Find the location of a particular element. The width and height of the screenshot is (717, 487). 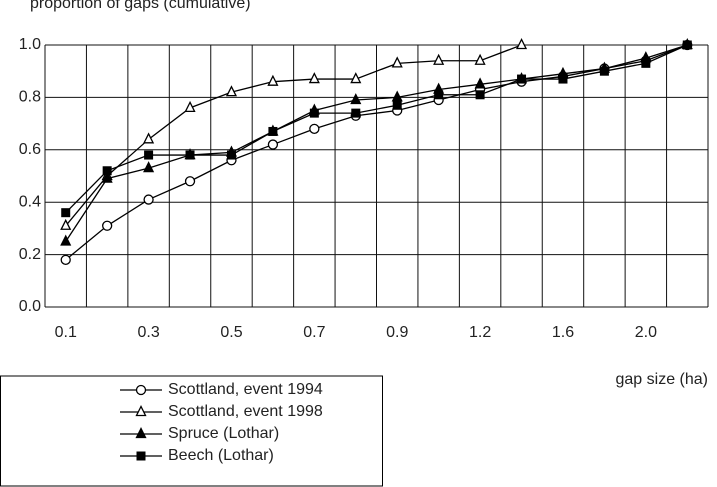

y-tick-label: 0.6 is located at coordinates (30, 149).